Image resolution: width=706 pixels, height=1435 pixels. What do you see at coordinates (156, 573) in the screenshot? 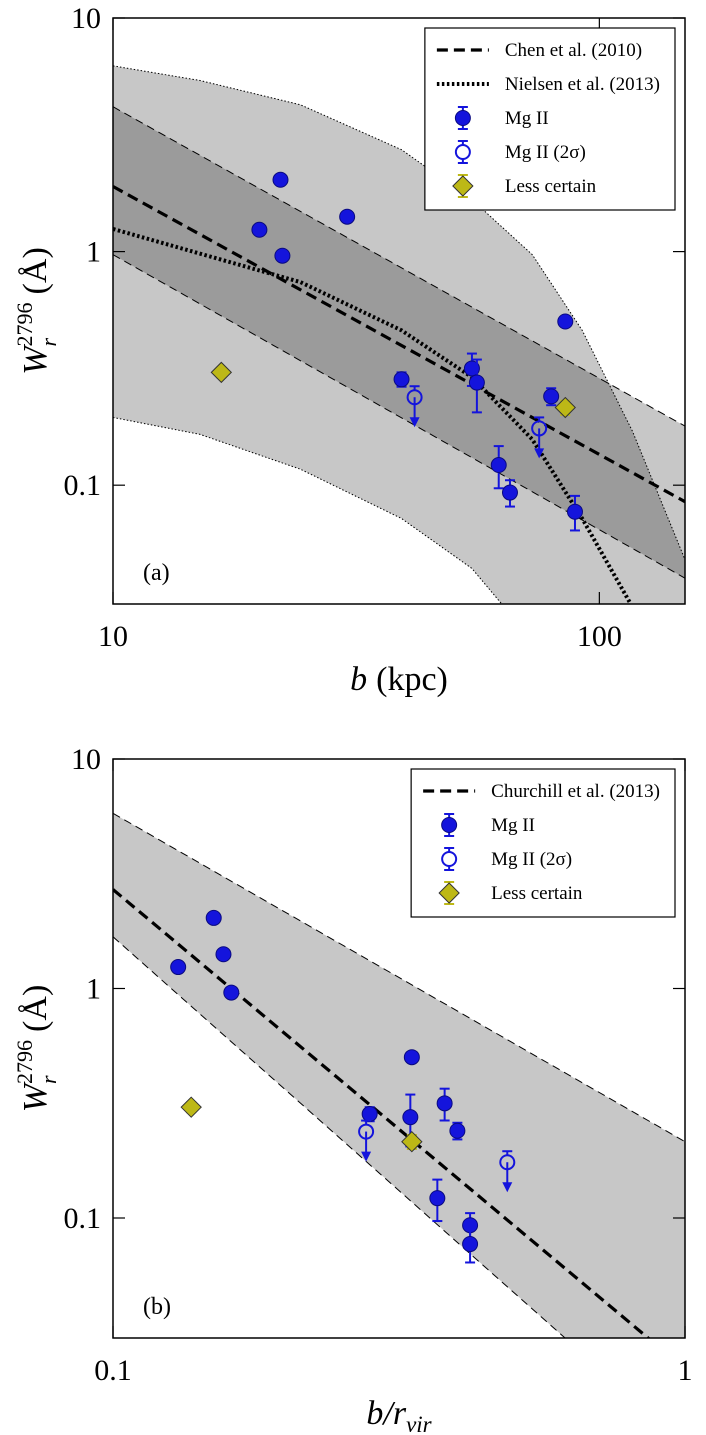
I see `panel-label: (a)` at bounding box center [156, 573].